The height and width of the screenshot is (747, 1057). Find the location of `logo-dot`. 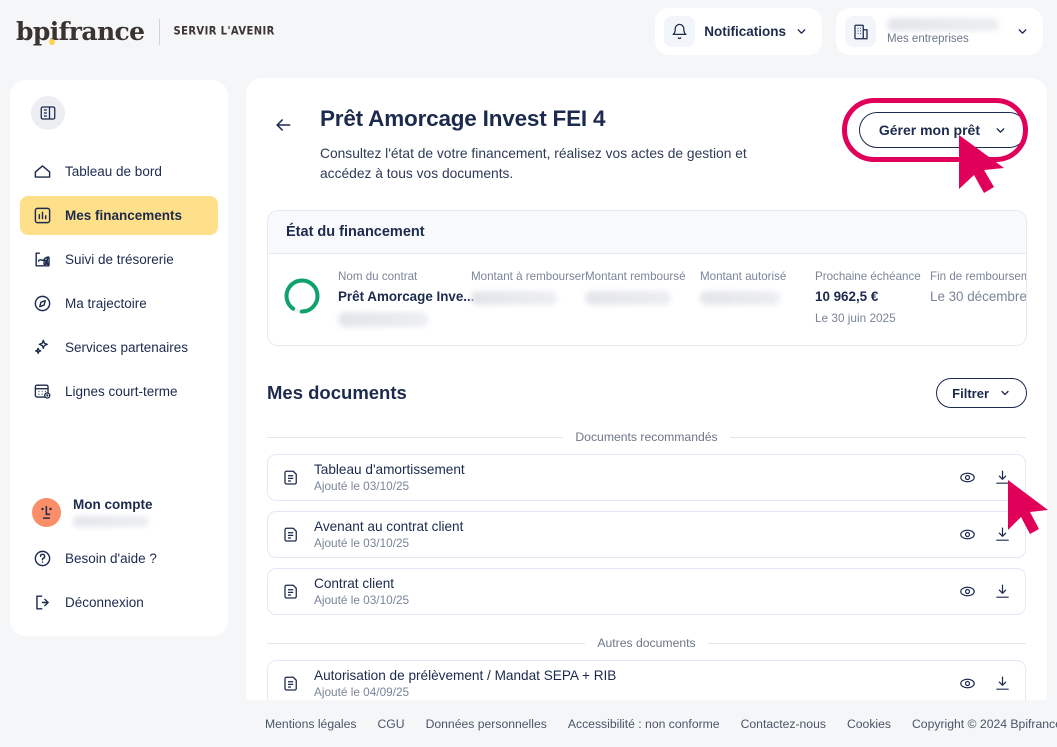

logo-dot is located at coordinates (52, 42).